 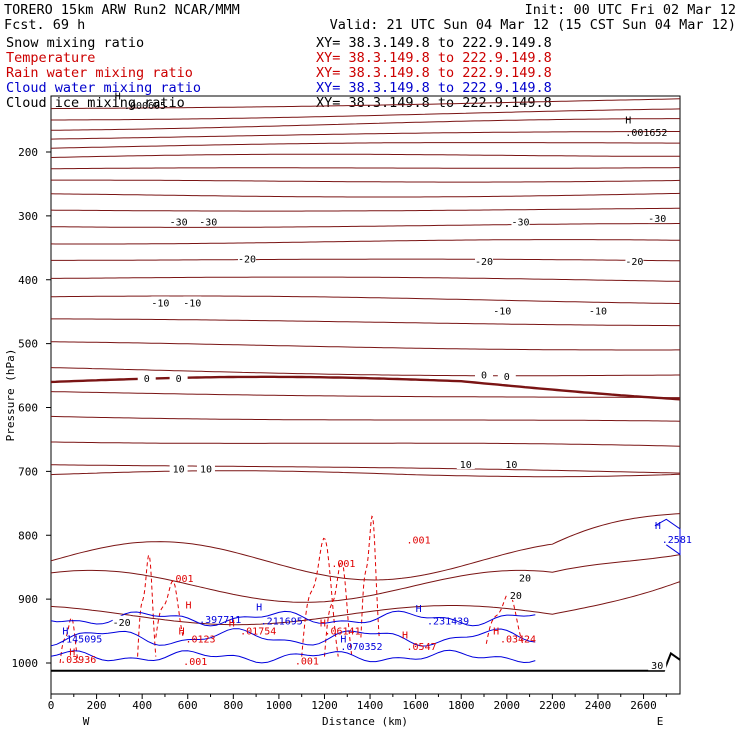 What do you see at coordinates (28, 216) in the screenshot?
I see `y-tick-label: 300` at bounding box center [28, 216].